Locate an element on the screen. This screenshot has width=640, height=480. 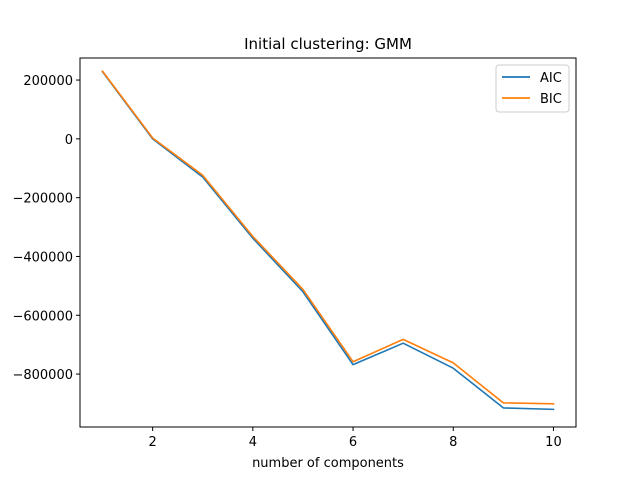
x-tick-label: 4 is located at coordinates (253, 442).